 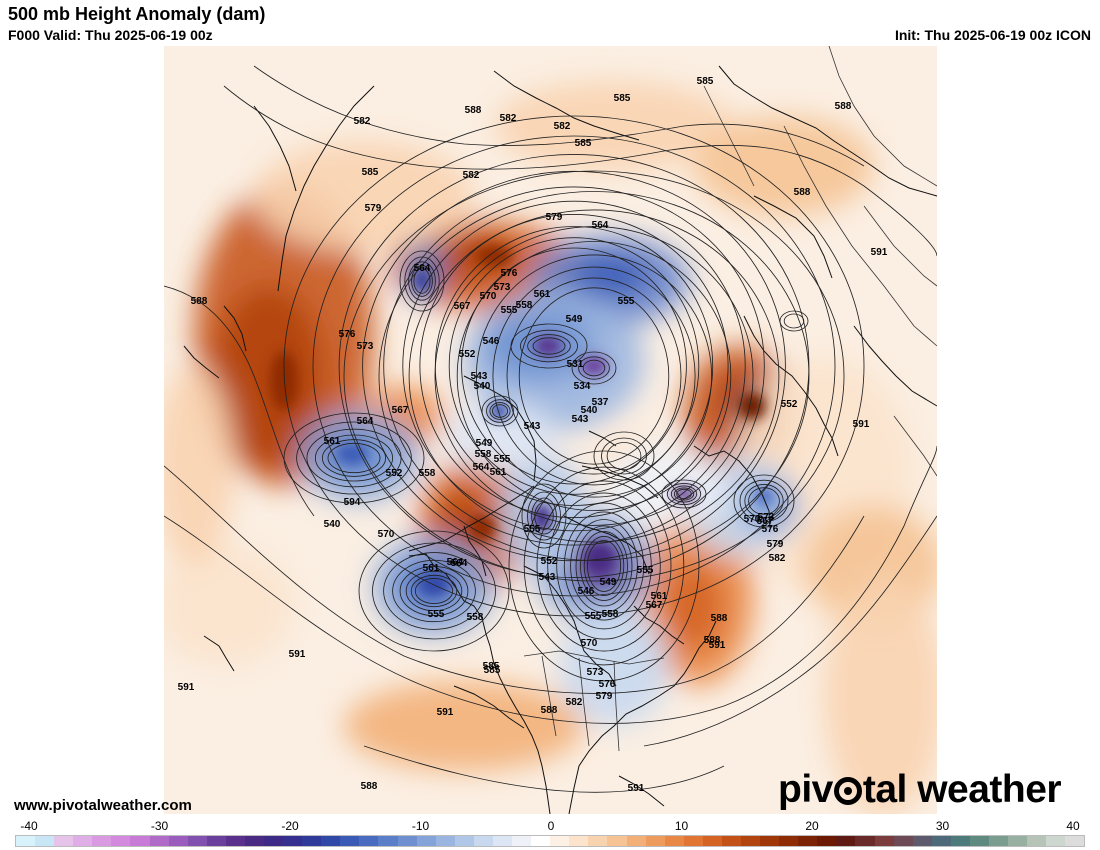 I want to click on colorbar-tick: 40, so click(x=1073, y=826).